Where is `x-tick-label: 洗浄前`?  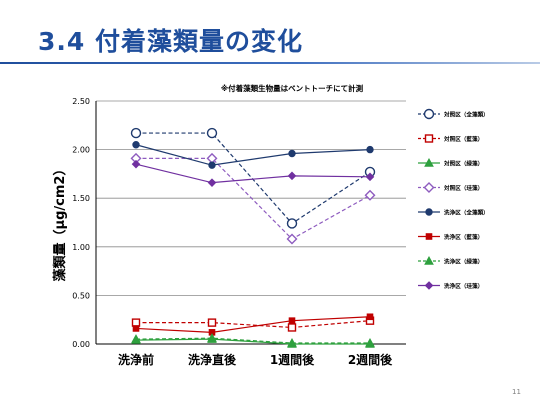
x-tick-label: 洗浄前 is located at coordinates (136, 359).